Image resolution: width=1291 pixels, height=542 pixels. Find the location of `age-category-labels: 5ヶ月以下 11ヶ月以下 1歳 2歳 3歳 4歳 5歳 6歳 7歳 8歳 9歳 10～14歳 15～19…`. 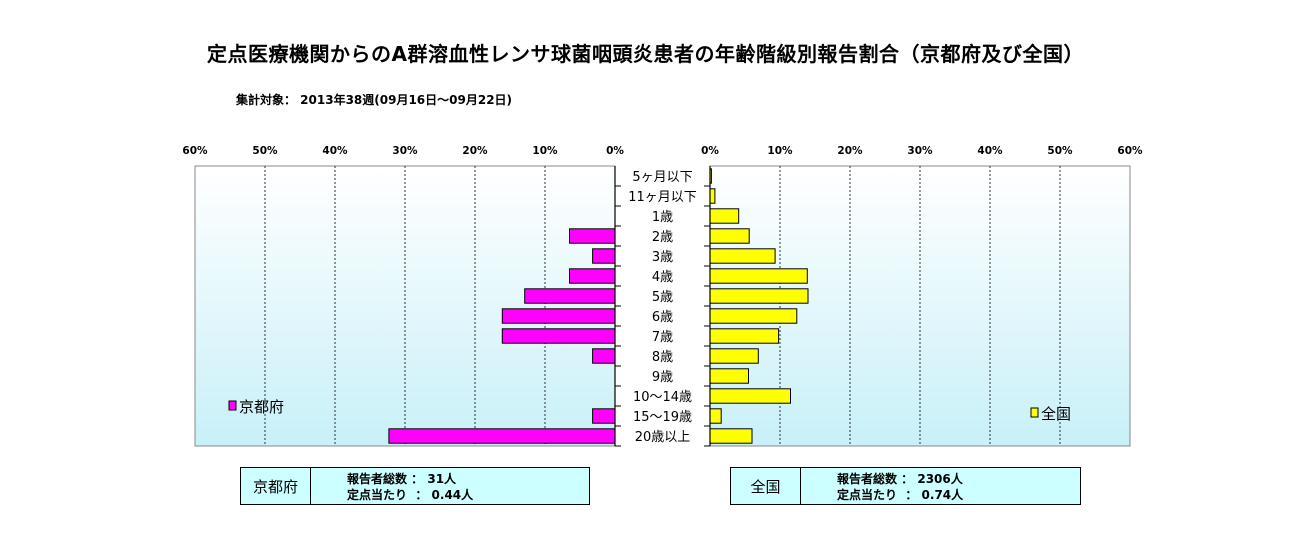

age-category-labels: 5ヶ月以下 11ヶ月以下 1歳 2歳 3歳 4歳 5歳 6歳 7歳 8歳 9歳 10～14歳 15～19… is located at coordinates (662, 307).